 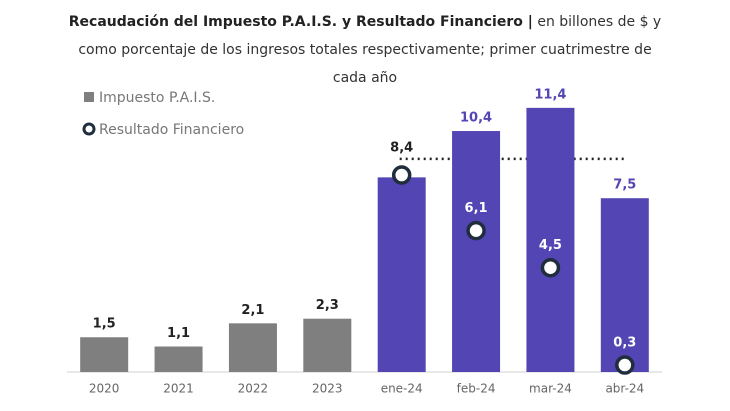 I want to click on value-label: 6,1, so click(x=476, y=208).